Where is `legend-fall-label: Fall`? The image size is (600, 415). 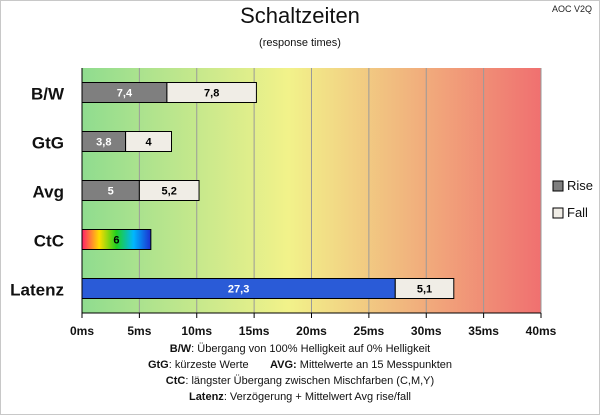 legend-fall-label: Fall is located at coordinates (577, 212).